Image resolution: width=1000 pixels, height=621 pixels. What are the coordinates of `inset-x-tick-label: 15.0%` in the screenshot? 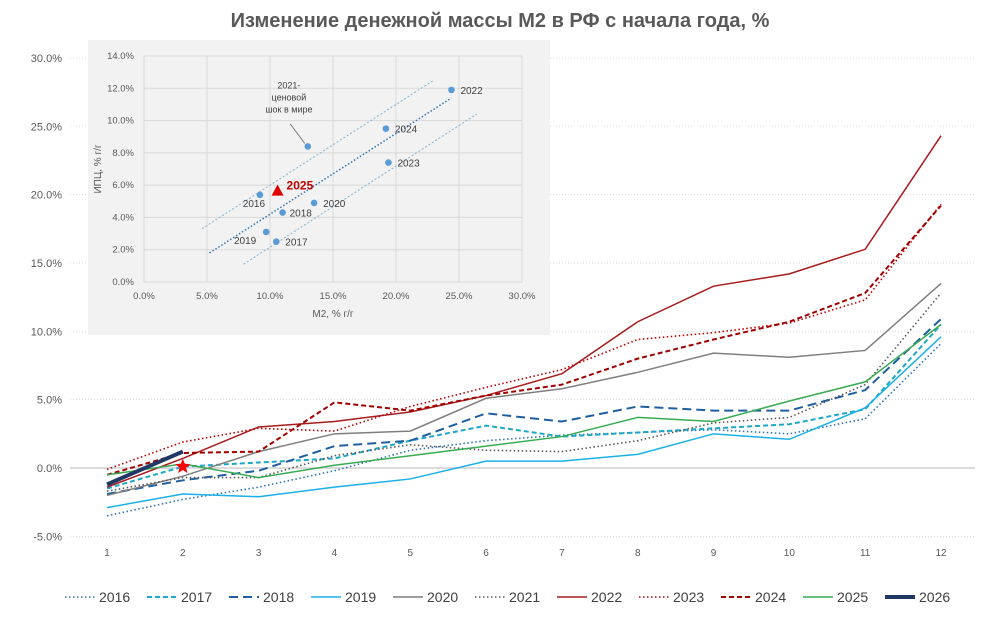 It's located at (333, 296).